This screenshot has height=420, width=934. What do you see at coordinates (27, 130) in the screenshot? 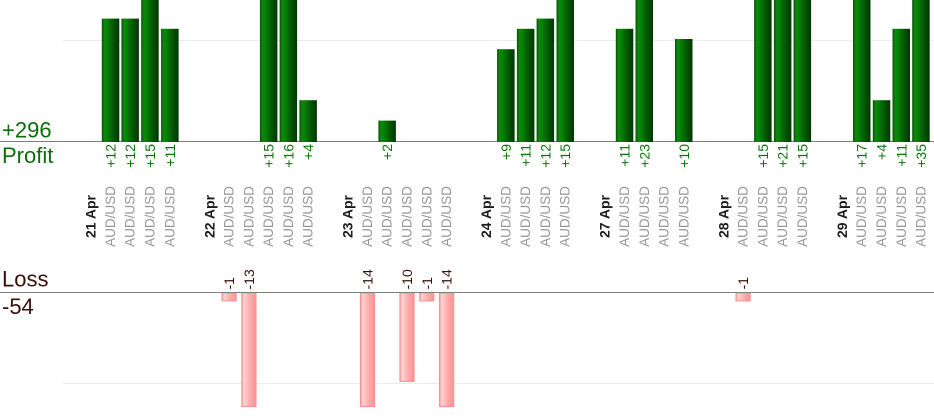
I see `svg-text: +296` at bounding box center [27, 130].